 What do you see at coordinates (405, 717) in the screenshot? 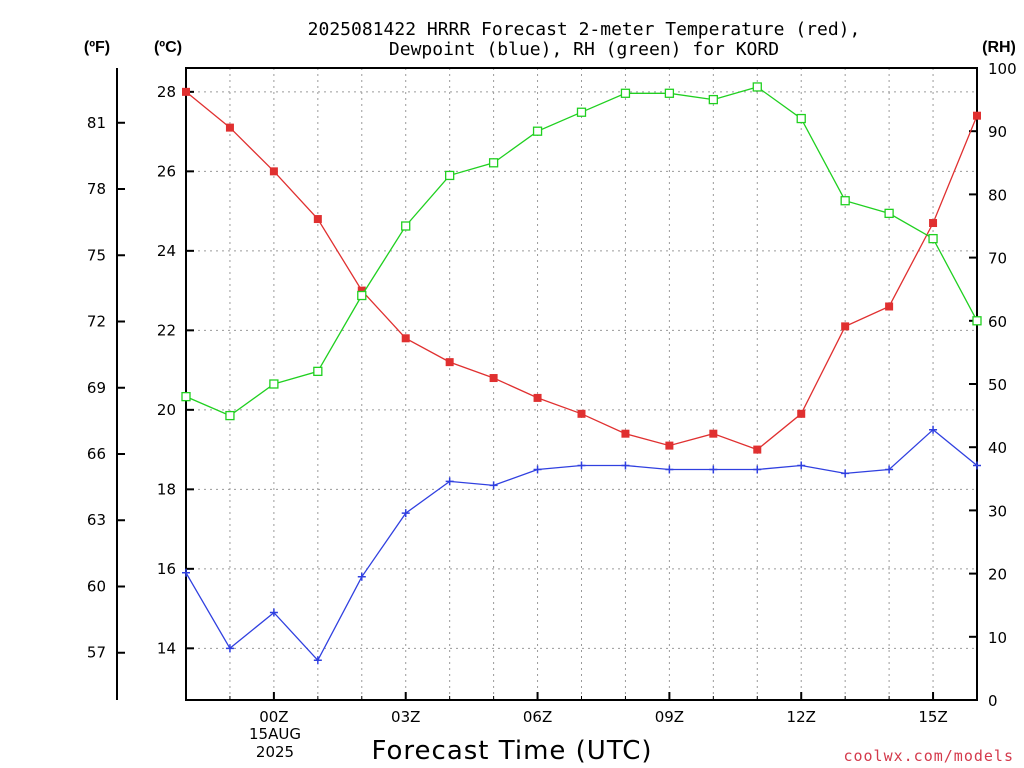
I see `x-tick-label: 03Z` at bounding box center [405, 717].